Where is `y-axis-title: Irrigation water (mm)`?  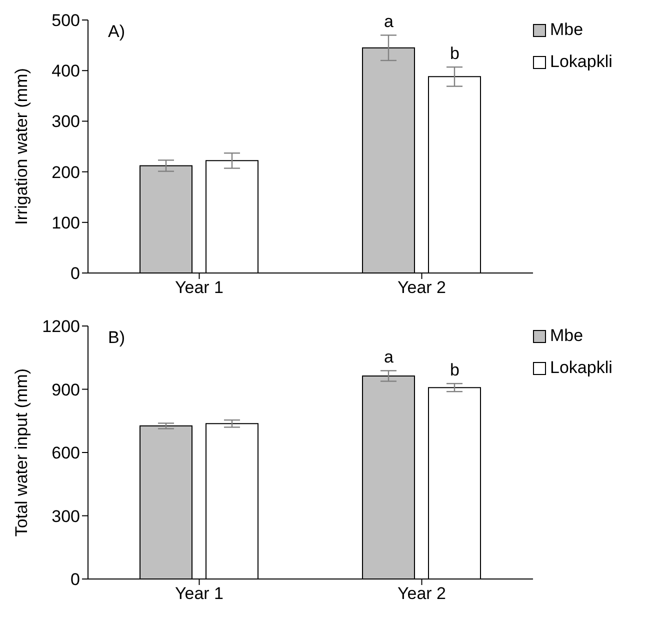
y-axis-title: Irrigation water (mm) is located at coordinates (22, 146).